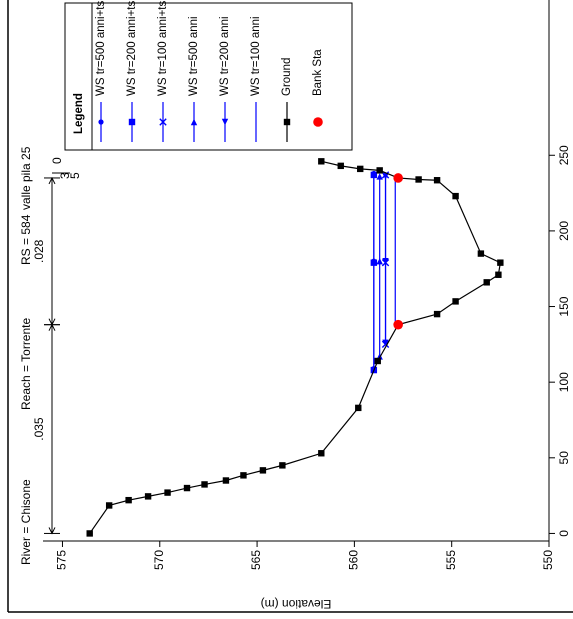 The width and height of the screenshot is (573, 619). Describe the element at coordinates (194, 56) in the screenshot. I see `legend-label: WS tr=500 anni` at that location.